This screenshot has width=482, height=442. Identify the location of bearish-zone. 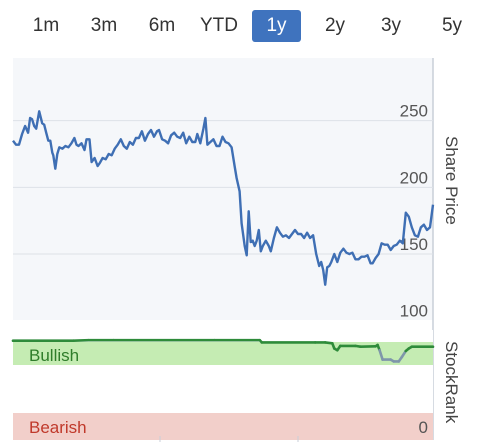
(223, 426).